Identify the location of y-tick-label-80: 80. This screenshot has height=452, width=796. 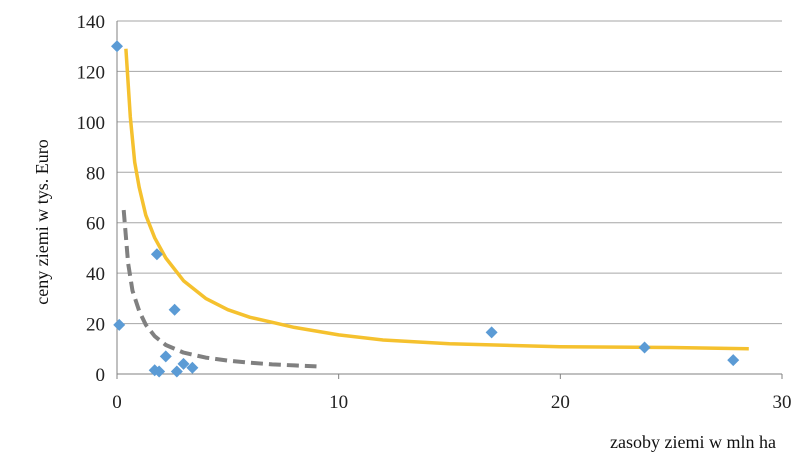
(95, 173).